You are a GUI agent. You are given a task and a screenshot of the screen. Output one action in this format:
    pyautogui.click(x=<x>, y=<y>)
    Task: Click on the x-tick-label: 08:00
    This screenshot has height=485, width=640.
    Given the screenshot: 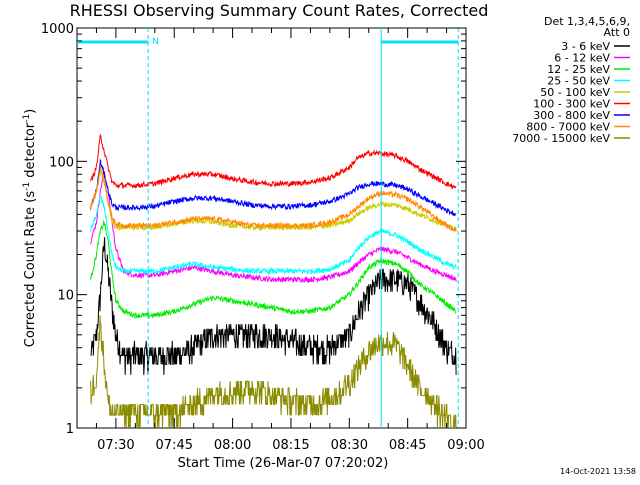 What is the action you would take?
    pyautogui.click(x=232, y=445)
    